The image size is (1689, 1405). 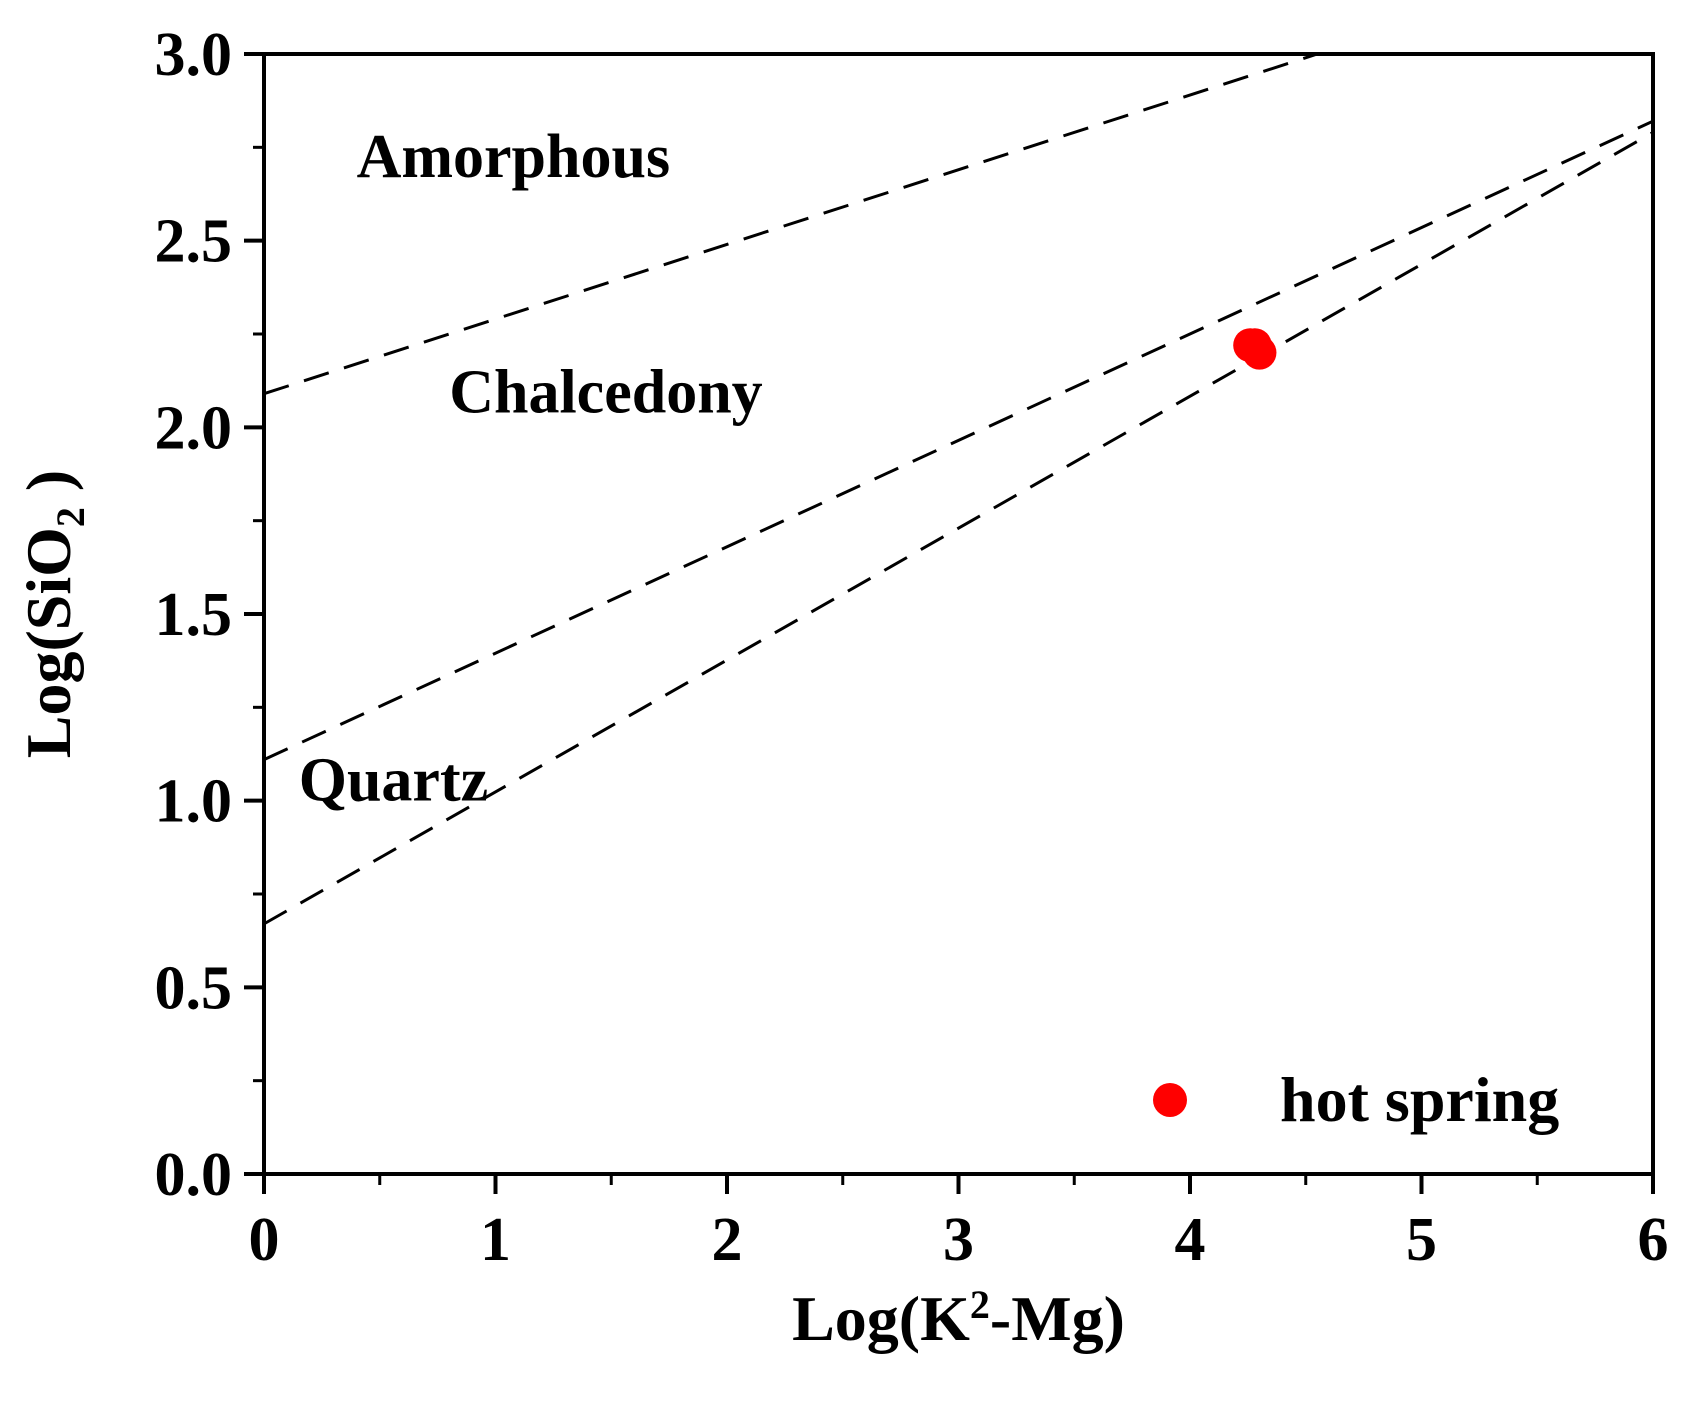 What do you see at coordinates (48, 488) in the screenshot?
I see `y-axis-title-tail: )` at bounding box center [48, 488].